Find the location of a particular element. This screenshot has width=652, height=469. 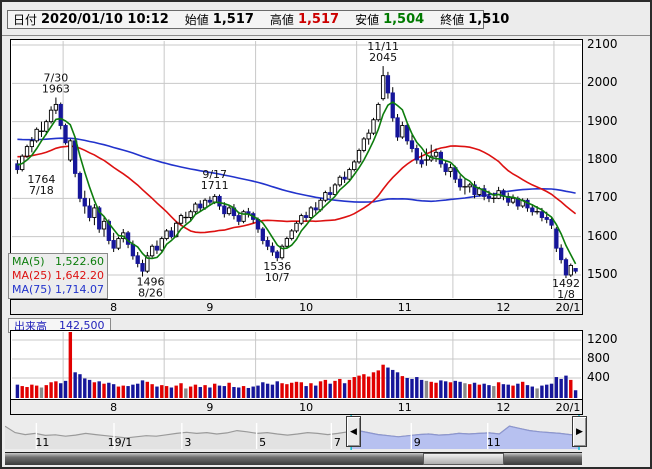

date-value: 2020/01/10 10:12 is located at coordinates (105, 19).